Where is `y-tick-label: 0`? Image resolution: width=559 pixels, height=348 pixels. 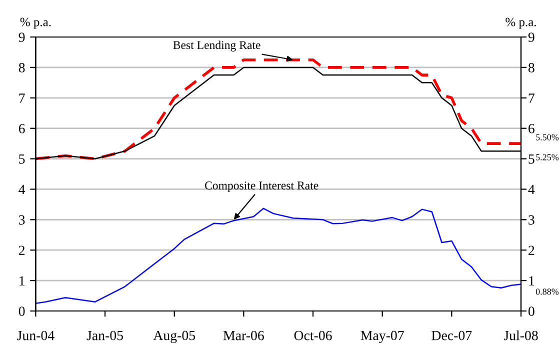 y-tick-label: 0 is located at coordinates (21, 311).